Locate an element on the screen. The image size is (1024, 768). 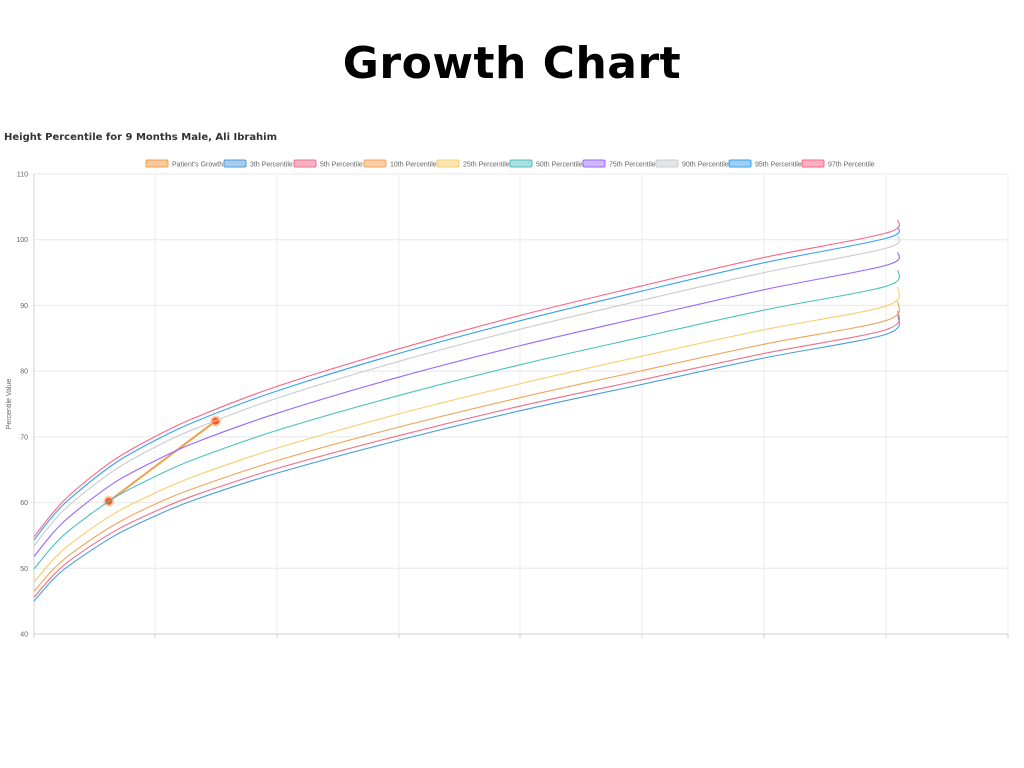
y-tick-label: 90 is located at coordinates (24, 306).